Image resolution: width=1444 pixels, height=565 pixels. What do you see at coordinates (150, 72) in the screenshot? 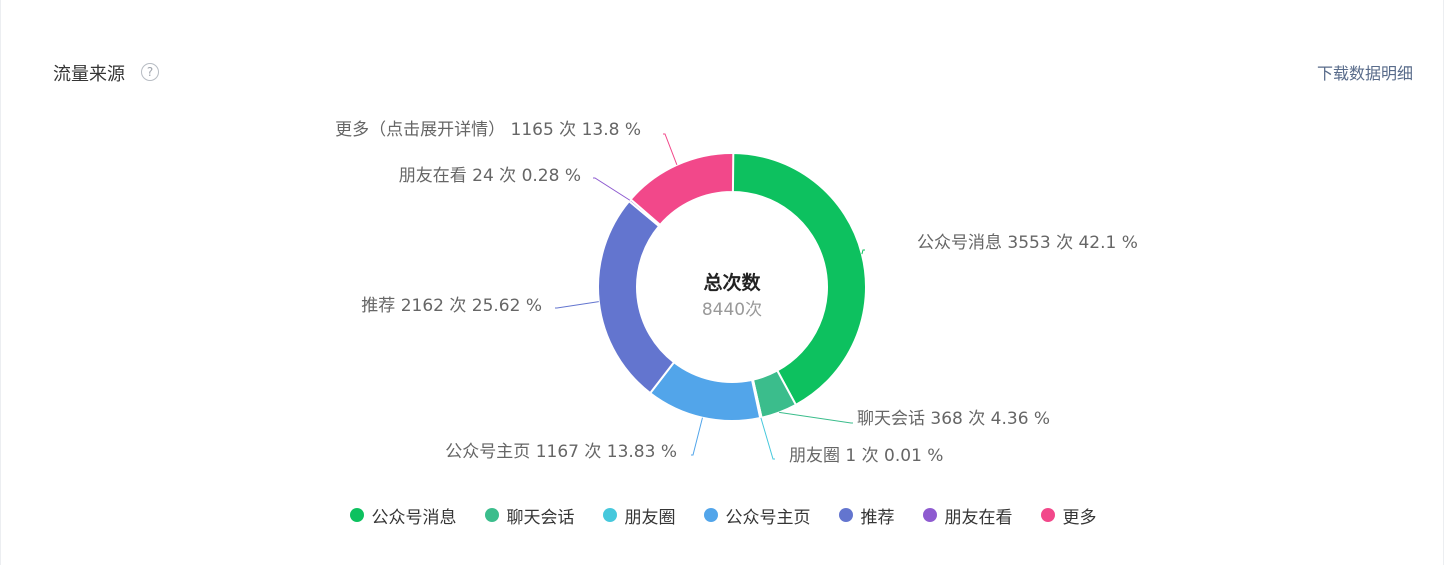
I see `question-circle-icon: ?` at bounding box center [150, 72].